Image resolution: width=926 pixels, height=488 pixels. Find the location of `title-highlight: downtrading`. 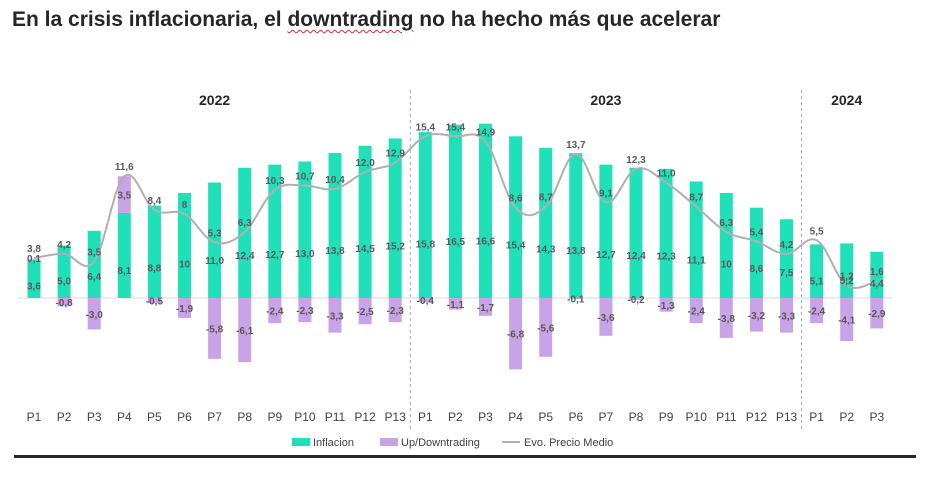

title-highlight: downtrading is located at coordinates (350, 19).